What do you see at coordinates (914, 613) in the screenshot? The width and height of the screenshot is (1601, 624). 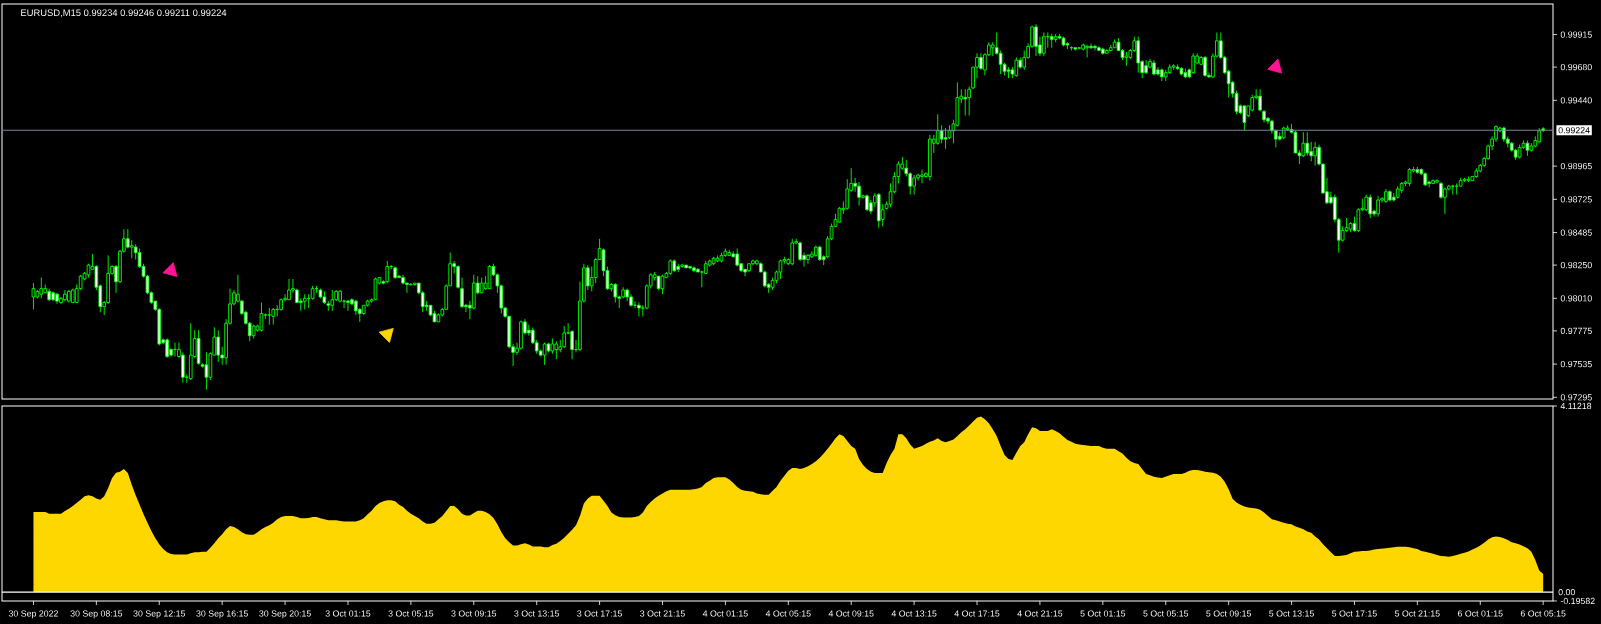 I see `x-tick-label: 4 Oct 13:15` at bounding box center [914, 613].